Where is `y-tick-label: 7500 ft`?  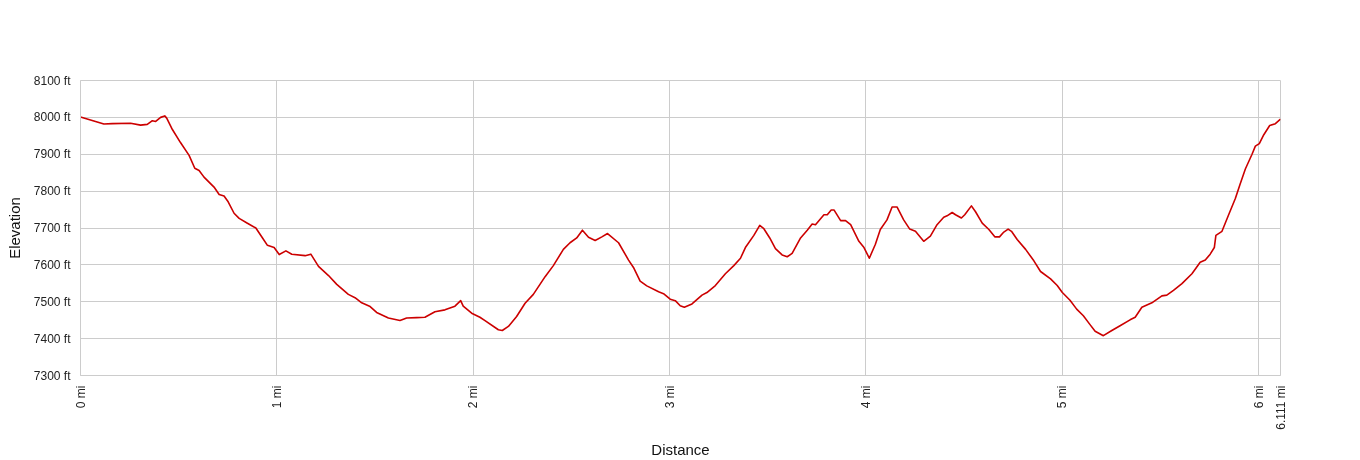
y-tick-label: 7500 ft is located at coordinates (52, 301).